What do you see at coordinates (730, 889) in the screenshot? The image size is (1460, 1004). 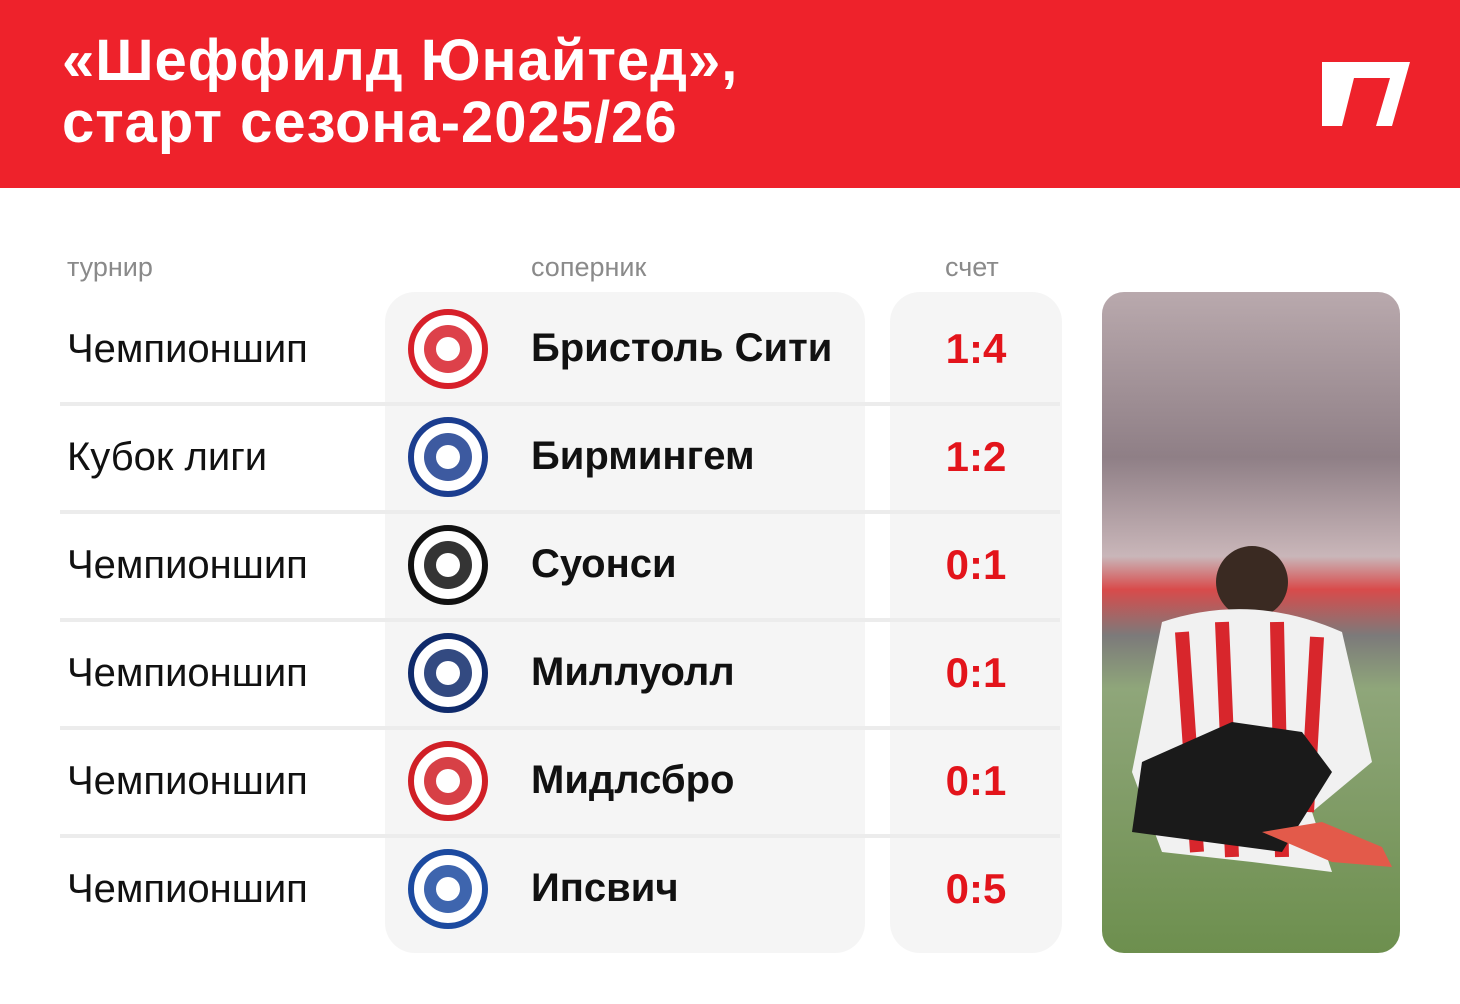 I see `table-row: Чемпионшип Ипсвич 0:5` at bounding box center [730, 889].